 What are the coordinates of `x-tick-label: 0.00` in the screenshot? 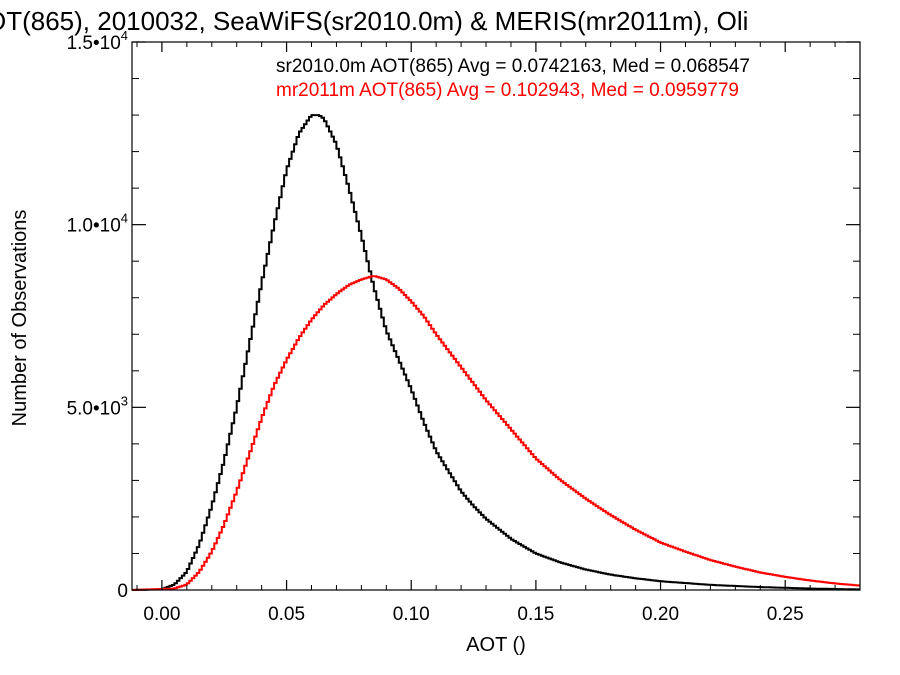 It's located at (161, 614).